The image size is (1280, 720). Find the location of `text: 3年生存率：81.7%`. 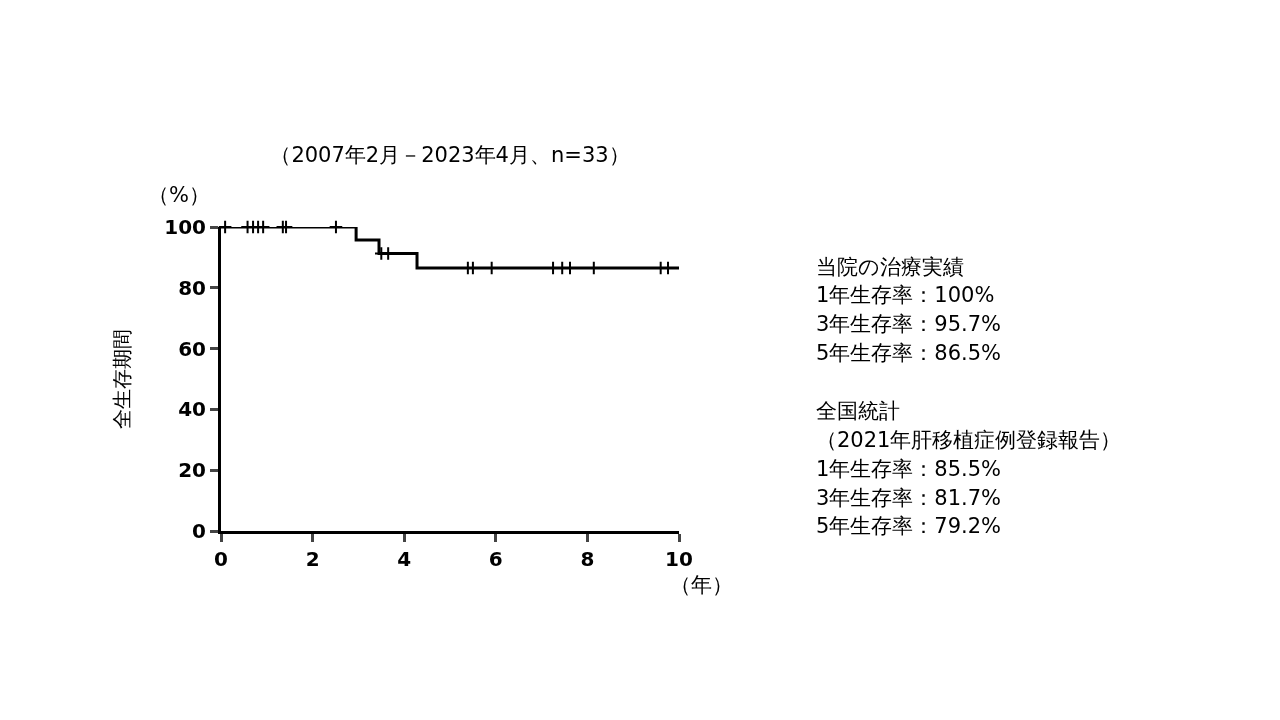

text: 3年生存率：81.7% is located at coordinates (909, 498).